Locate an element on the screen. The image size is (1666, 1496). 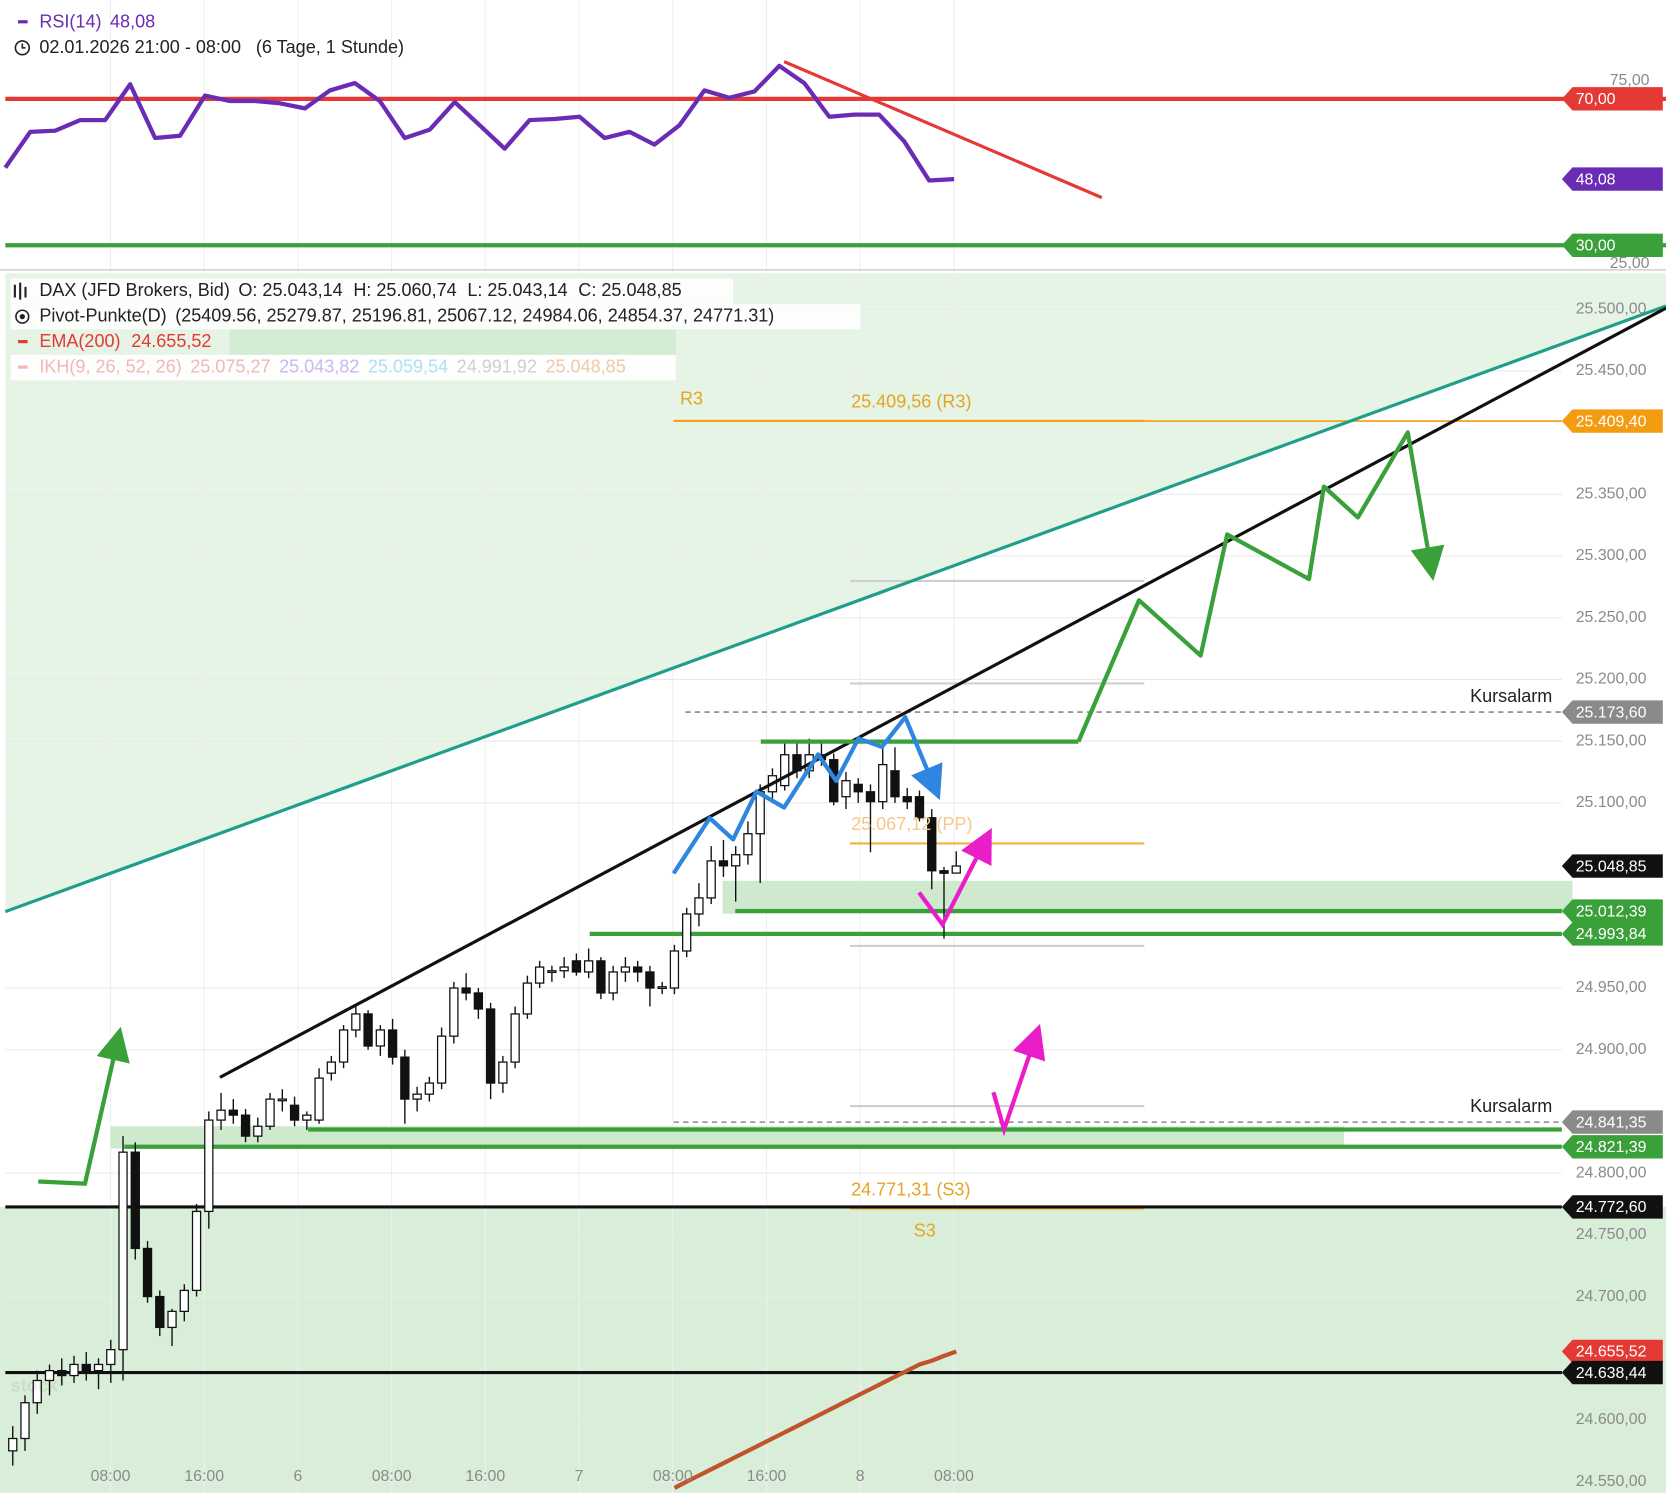
y-tick-label: 25.300,00 is located at coordinates (1611, 555).